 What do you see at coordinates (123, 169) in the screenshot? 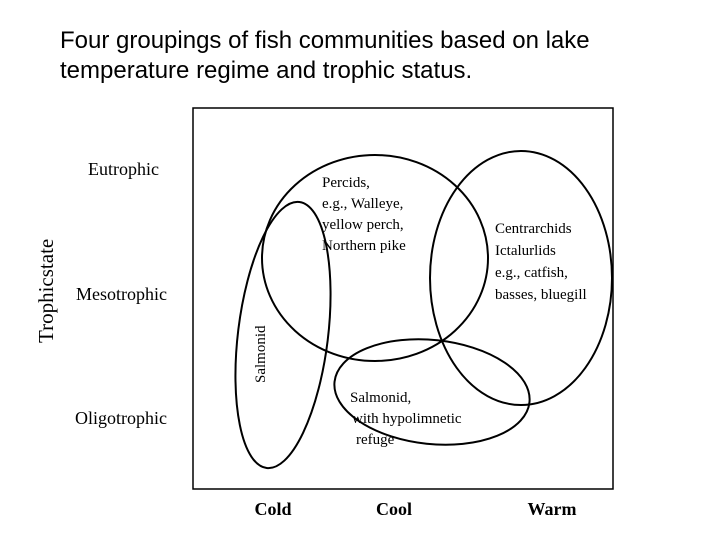
I see `trophic-label-eutrophic: Eutrophic` at bounding box center [123, 169].